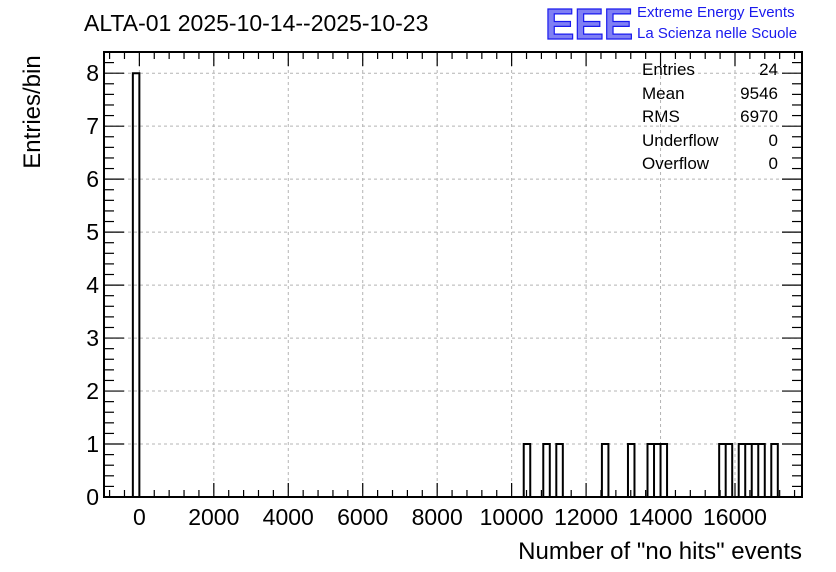 The image size is (836, 572). What do you see at coordinates (32, 112) in the screenshot?
I see `y-axis-label: Entries/bin` at bounding box center [32, 112].